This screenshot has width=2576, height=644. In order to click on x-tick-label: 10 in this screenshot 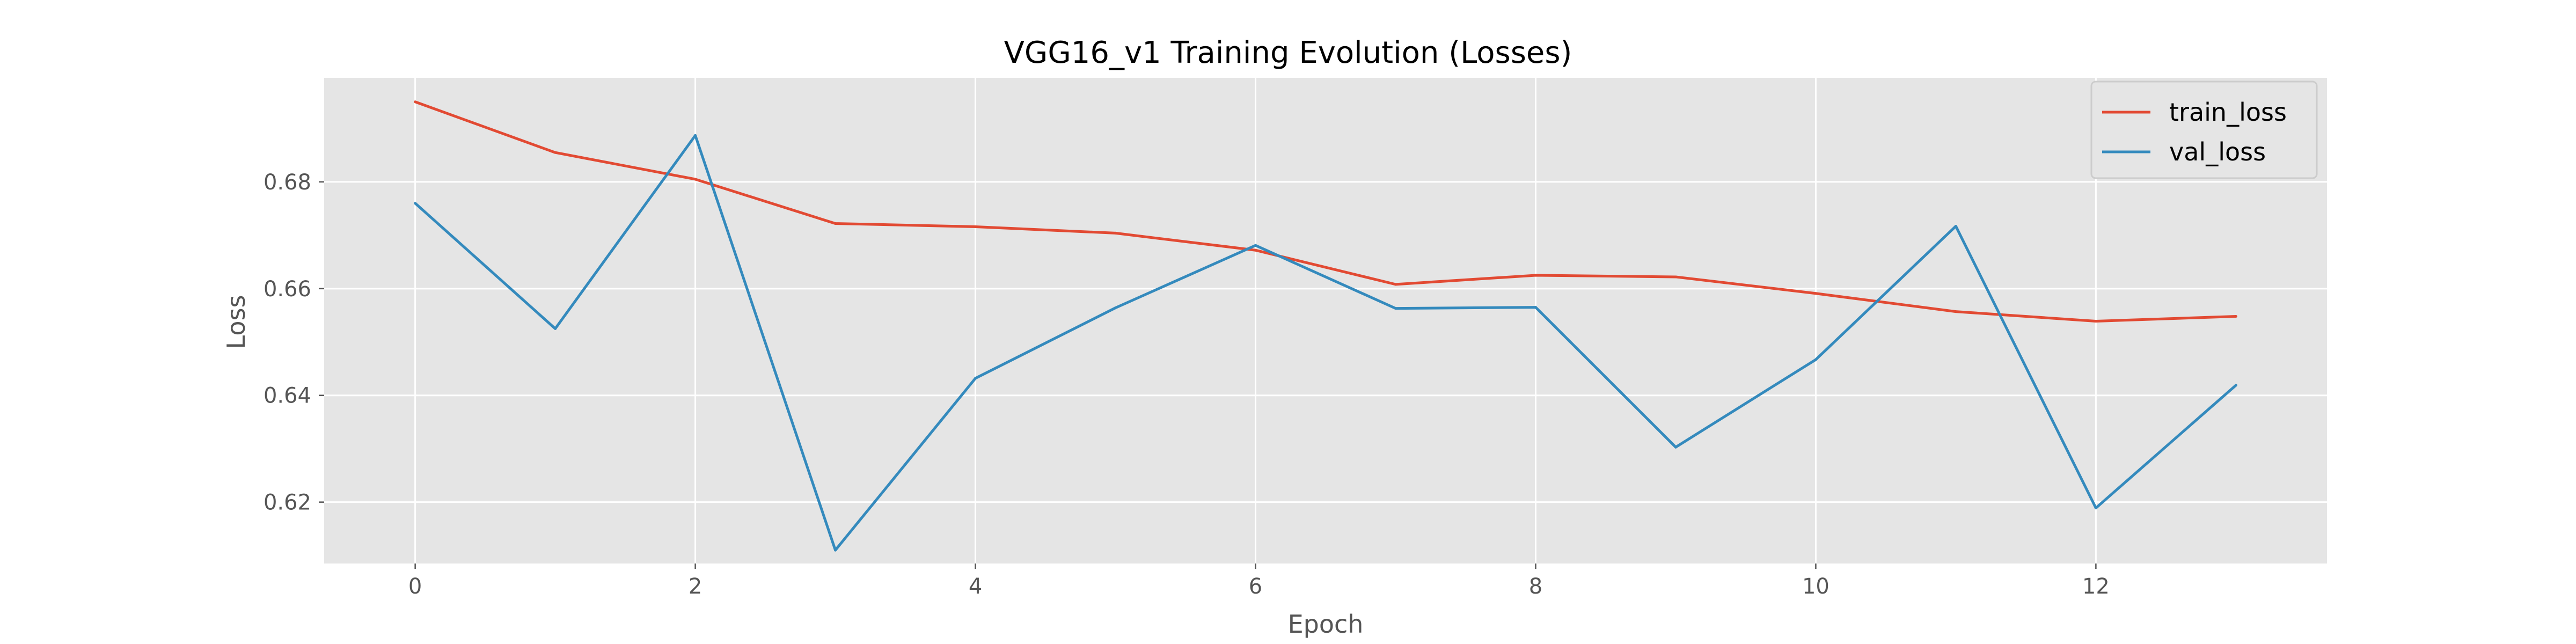, I will do `click(1815, 586)`.